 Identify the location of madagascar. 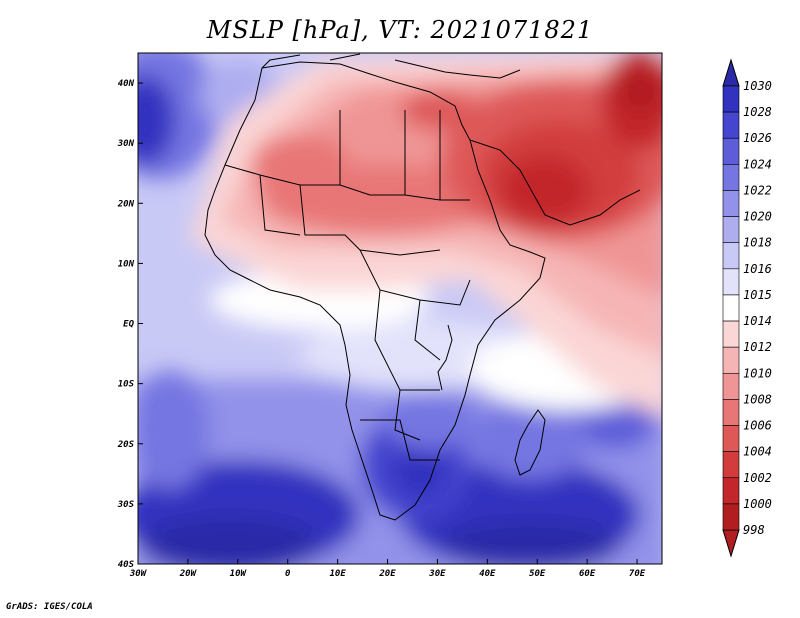
(530, 442).